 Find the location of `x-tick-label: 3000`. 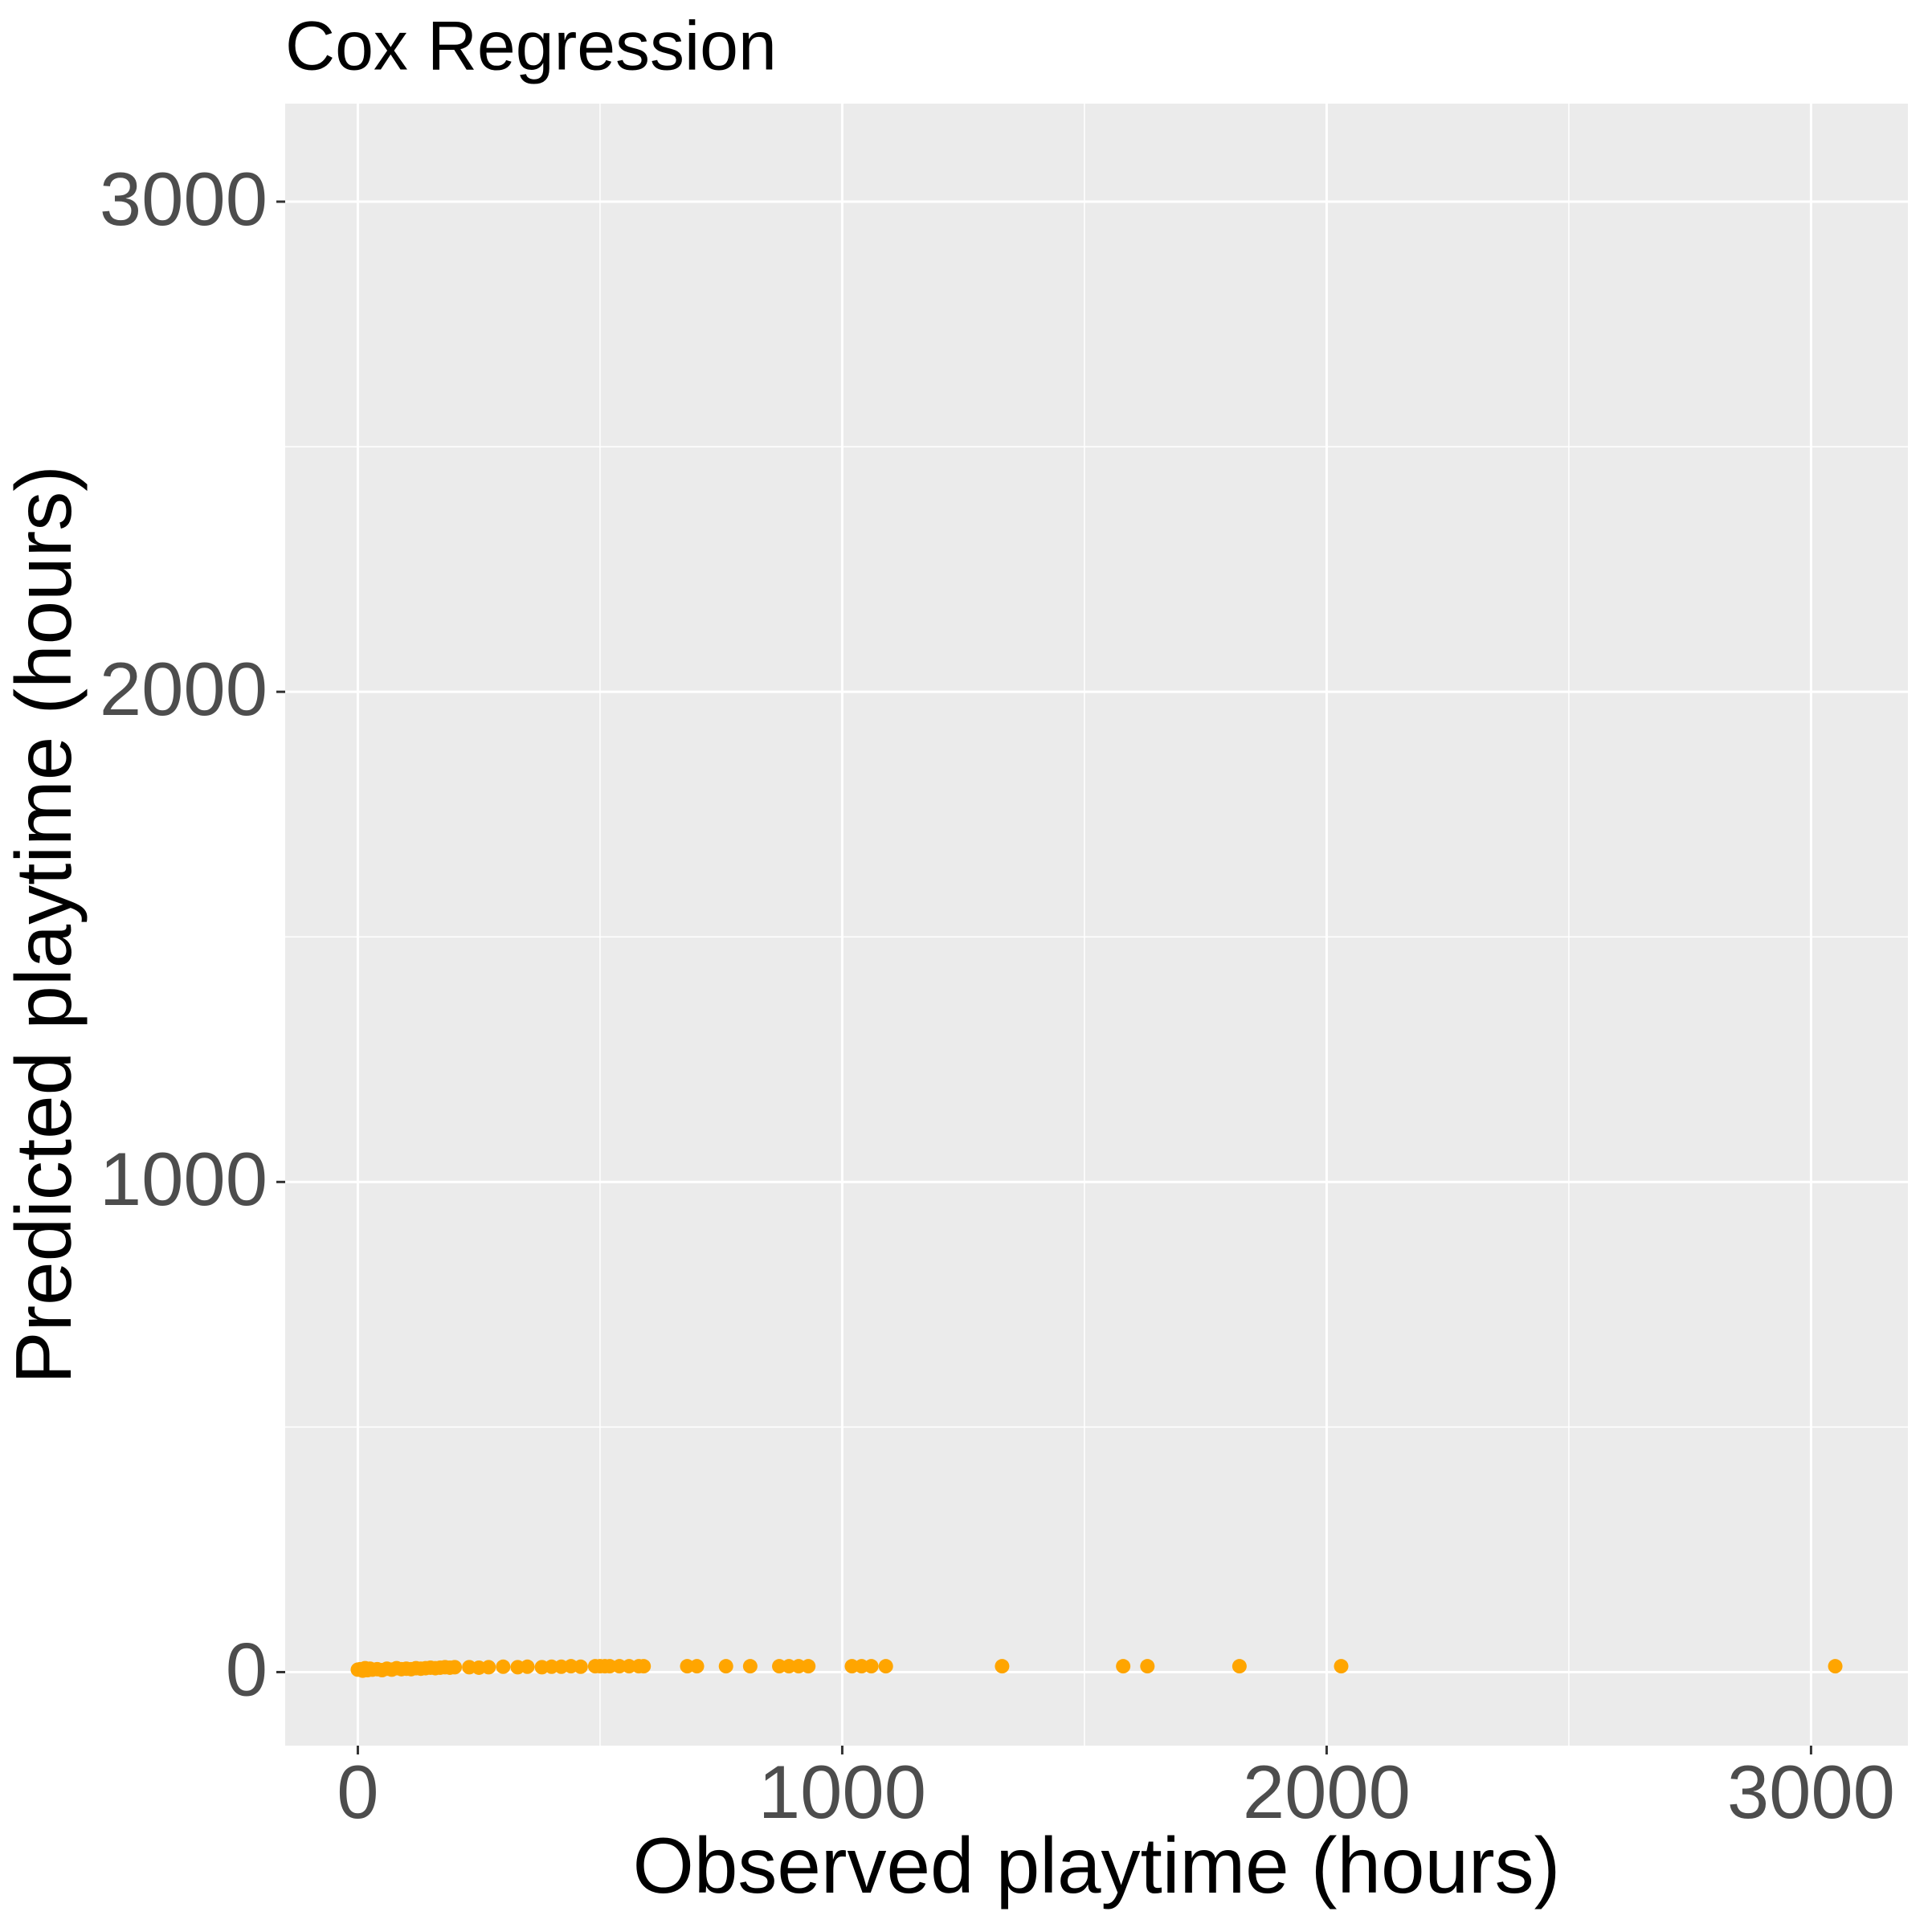

x-tick-label: 3000 is located at coordinates (1811, 1792).